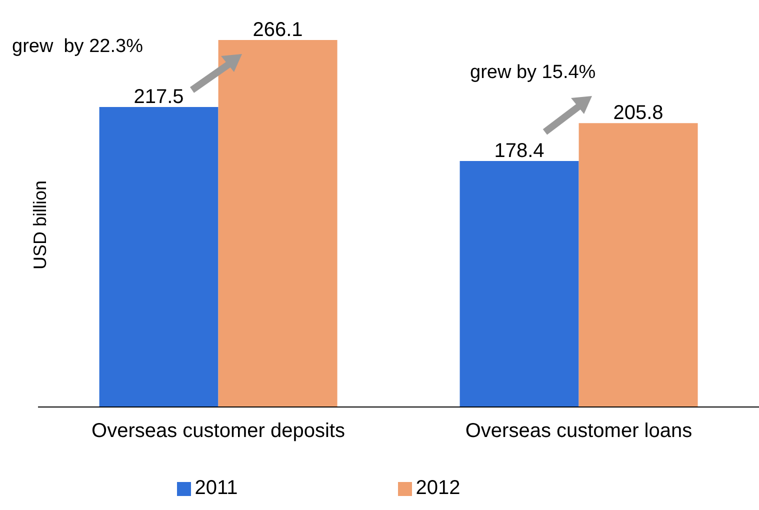 The image size is (759, 510). Describe the element at coordinates (216, 488) in the screenshot. I see `legend-label: 2011` at that location.